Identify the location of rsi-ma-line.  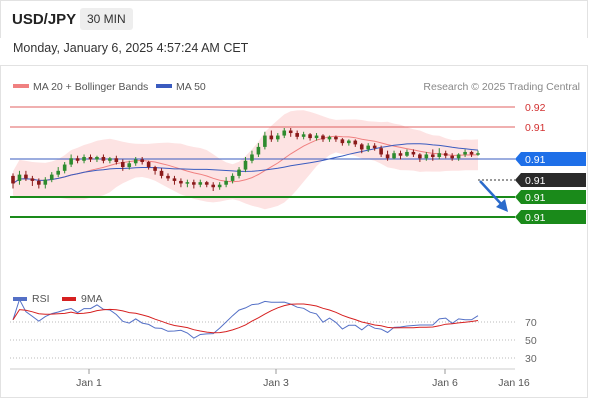
(245, 318).